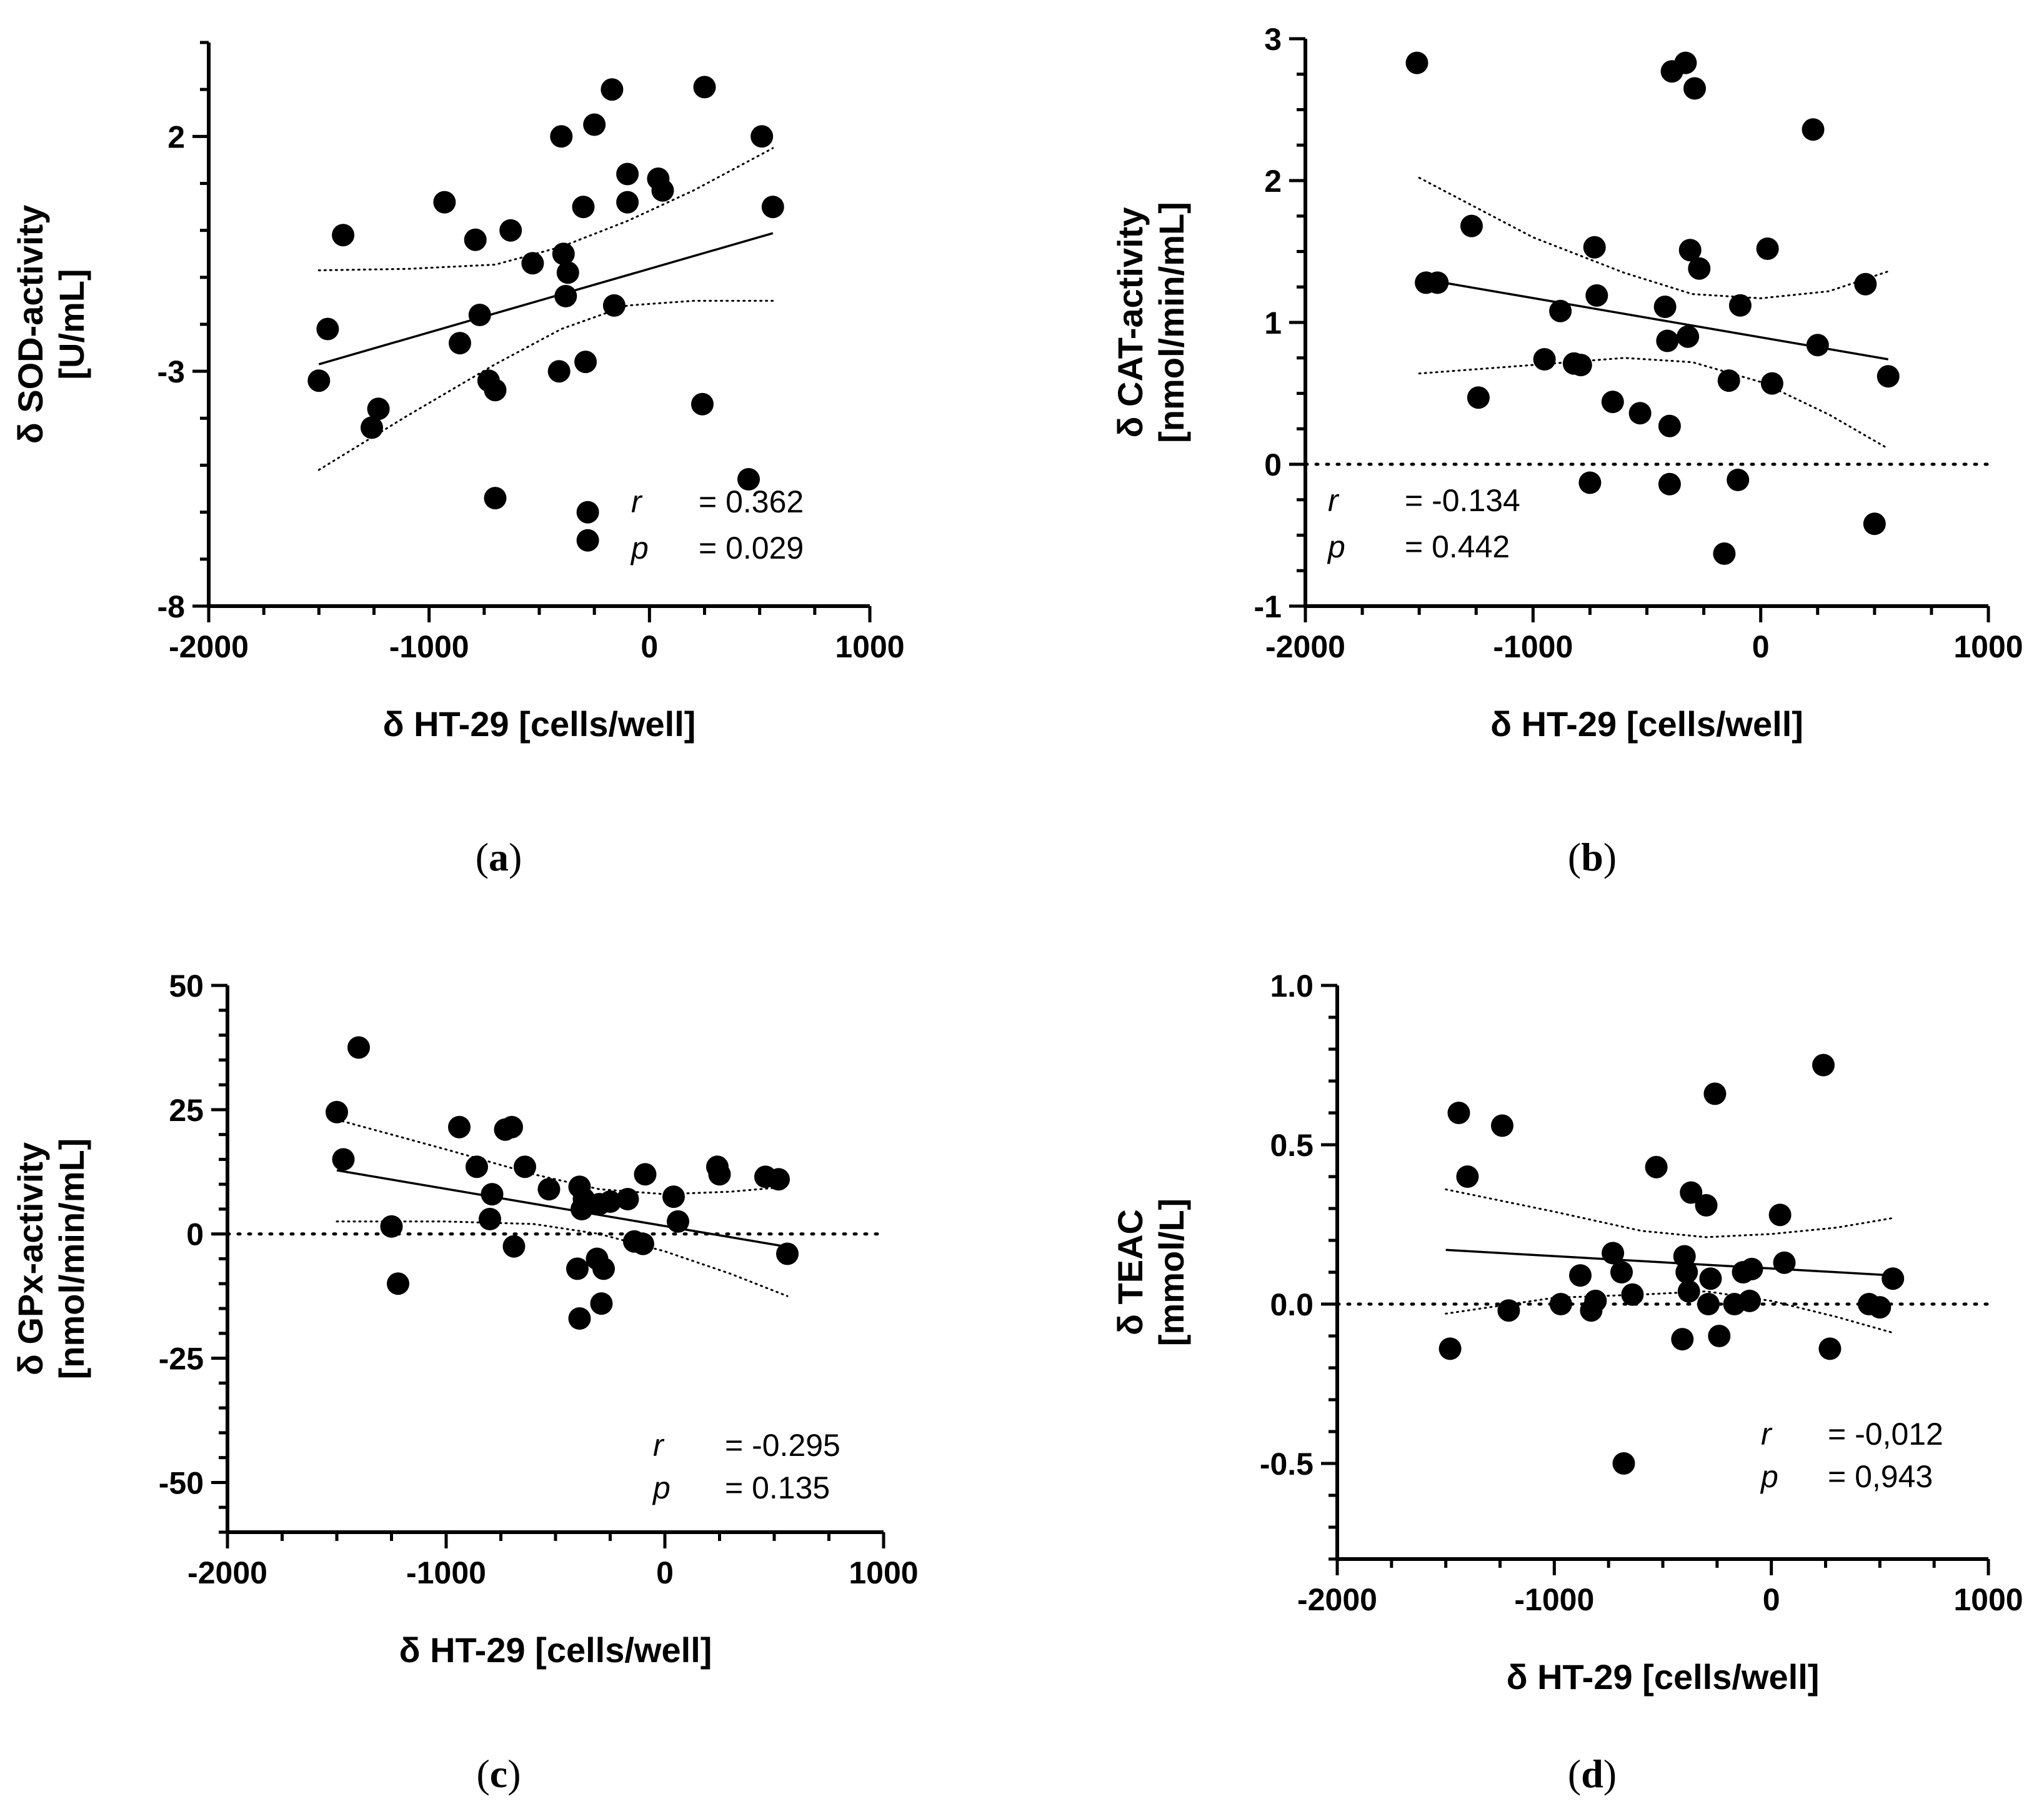 The image size is (2044, 1814). I want to click on panel-label-b: (b), so click(1592, 857).